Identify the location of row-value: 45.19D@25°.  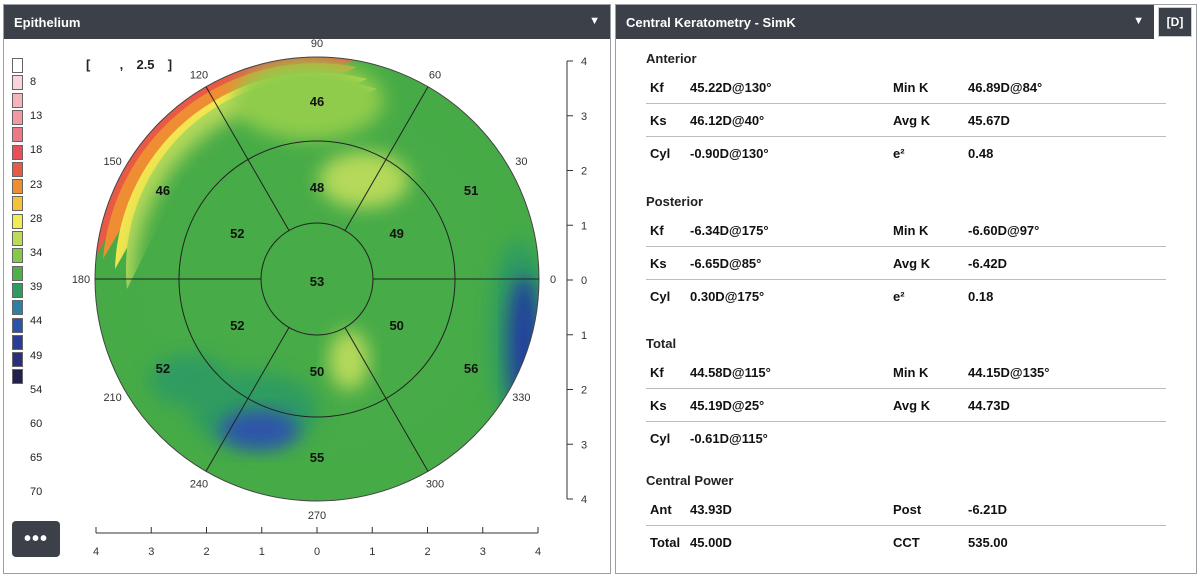
(727, 405).